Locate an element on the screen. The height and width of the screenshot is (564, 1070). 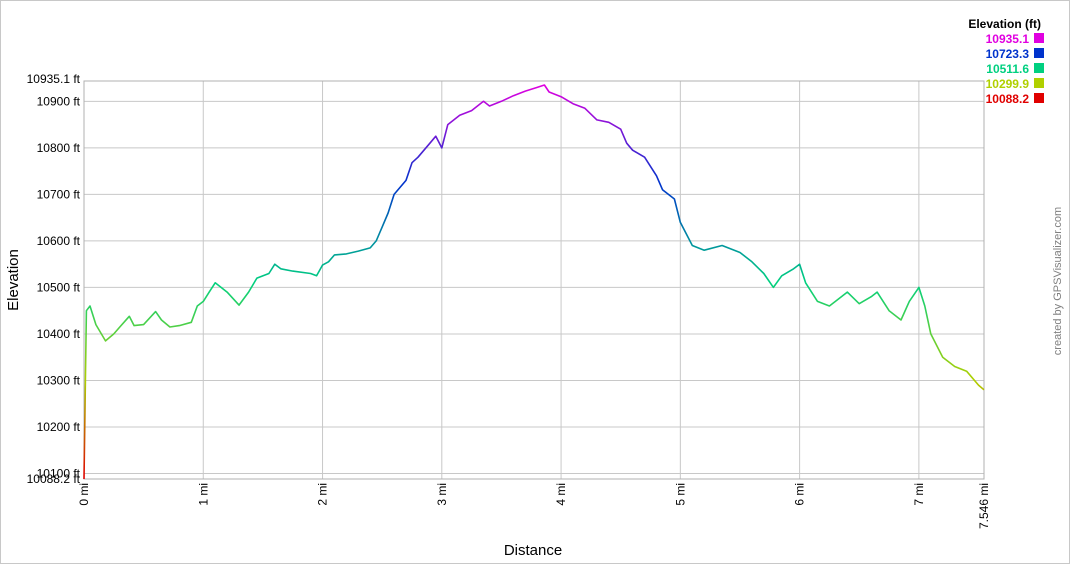
x-tick-label: 7.546 mi is located at coordinates (984, 506).